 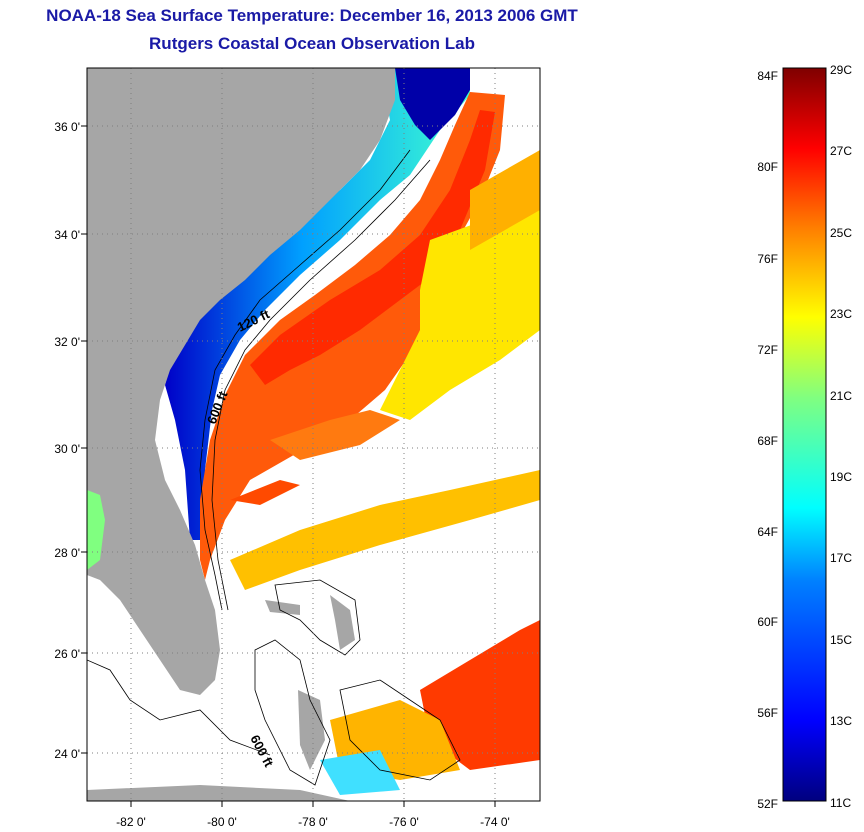 I want to click on colorbar-f-label: 52F, so click(x=767, y=804).